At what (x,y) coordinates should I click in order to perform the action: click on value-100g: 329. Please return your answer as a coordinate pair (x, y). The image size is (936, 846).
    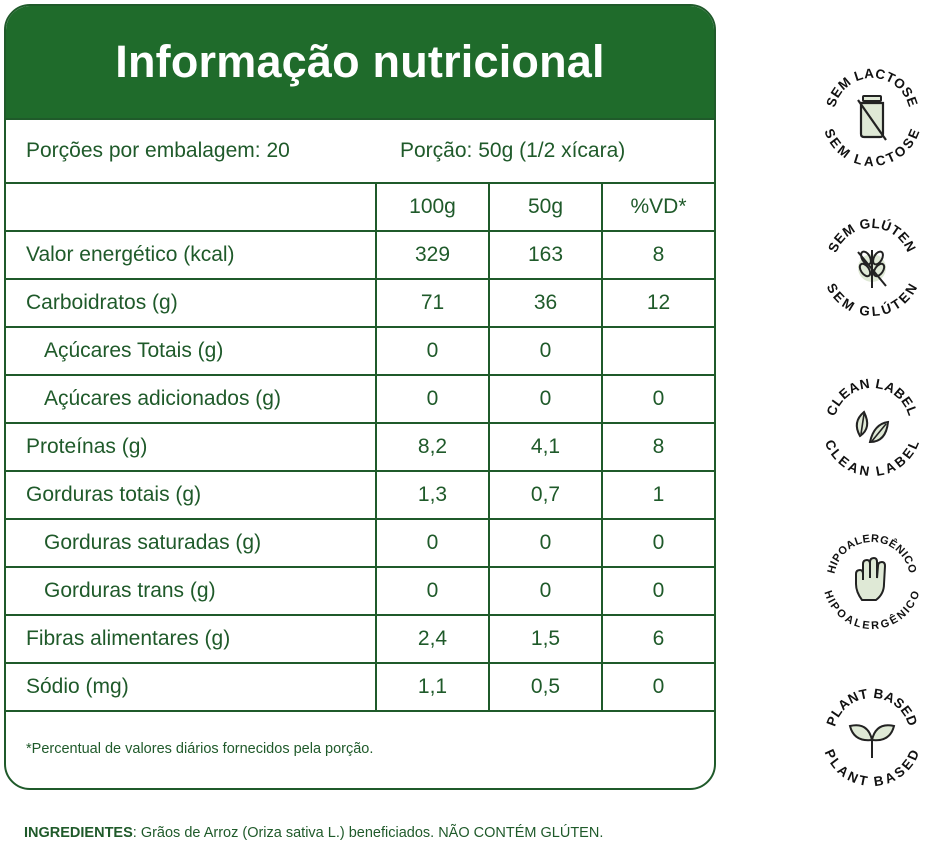
    Looking at the image, I should click on (432, 254).